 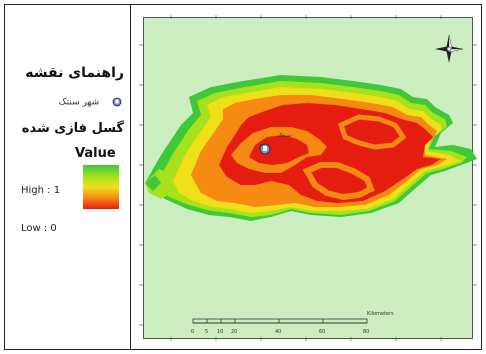 What do you see at coordinates (449, 48) in the screenshot?
I see `north-arrow-icon` at bounding box center [449, 48].